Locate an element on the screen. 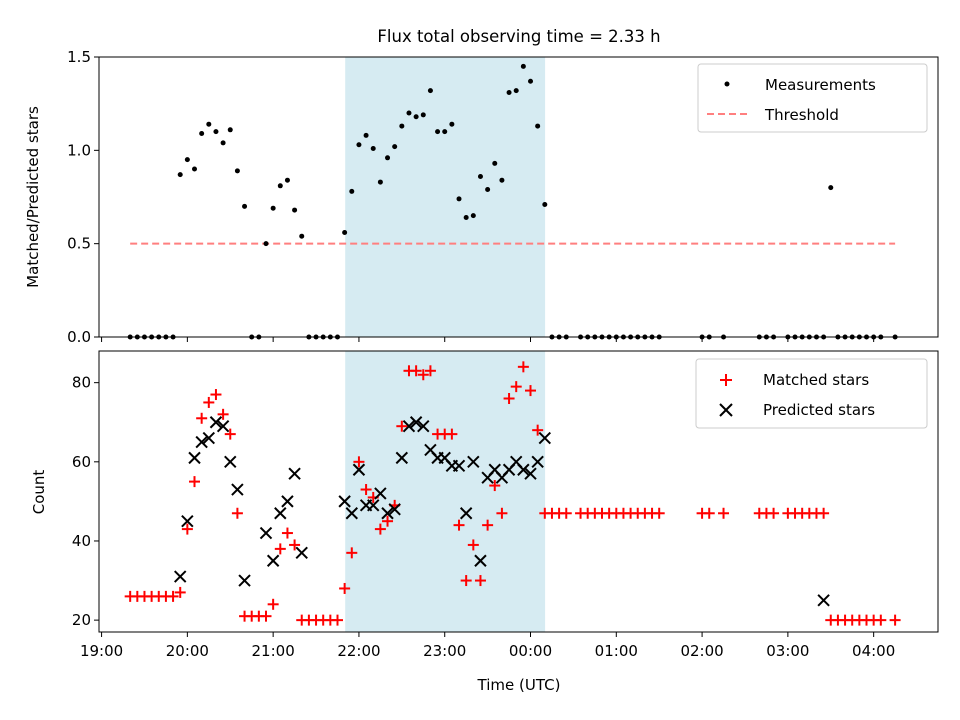 Image resolution: width=960 pixels, height=720 pixels. x-tick-label: 00:00 is located at coordinates (530, 651).